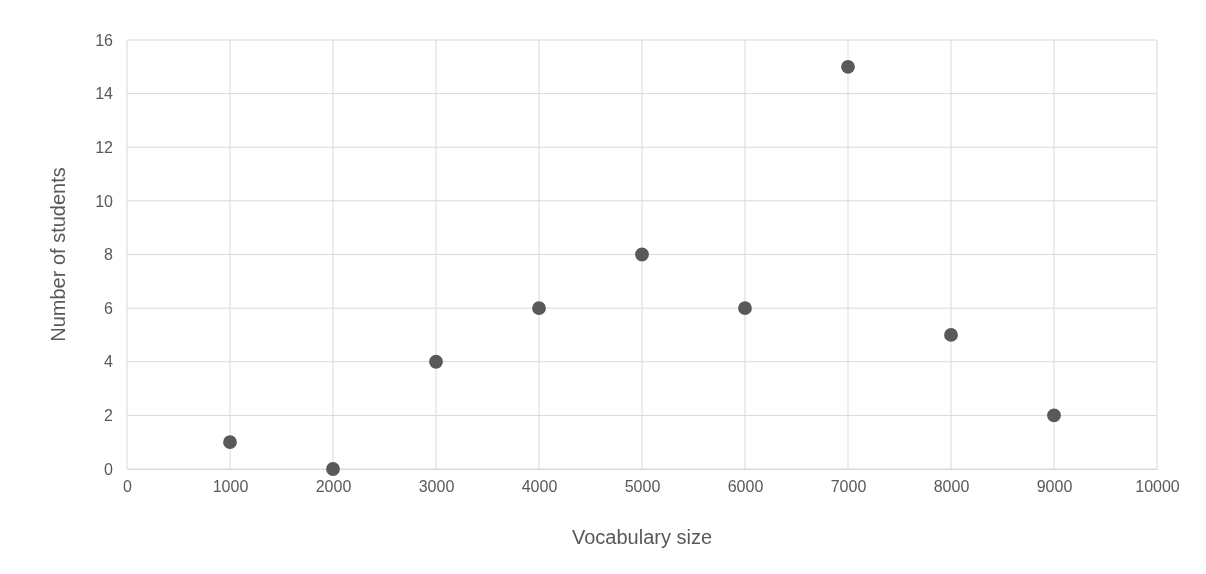  What do you see at coordinates (848, 487) in the screenshot?
I see `x-tick-label: 7000` at bounding box center [848, 487].